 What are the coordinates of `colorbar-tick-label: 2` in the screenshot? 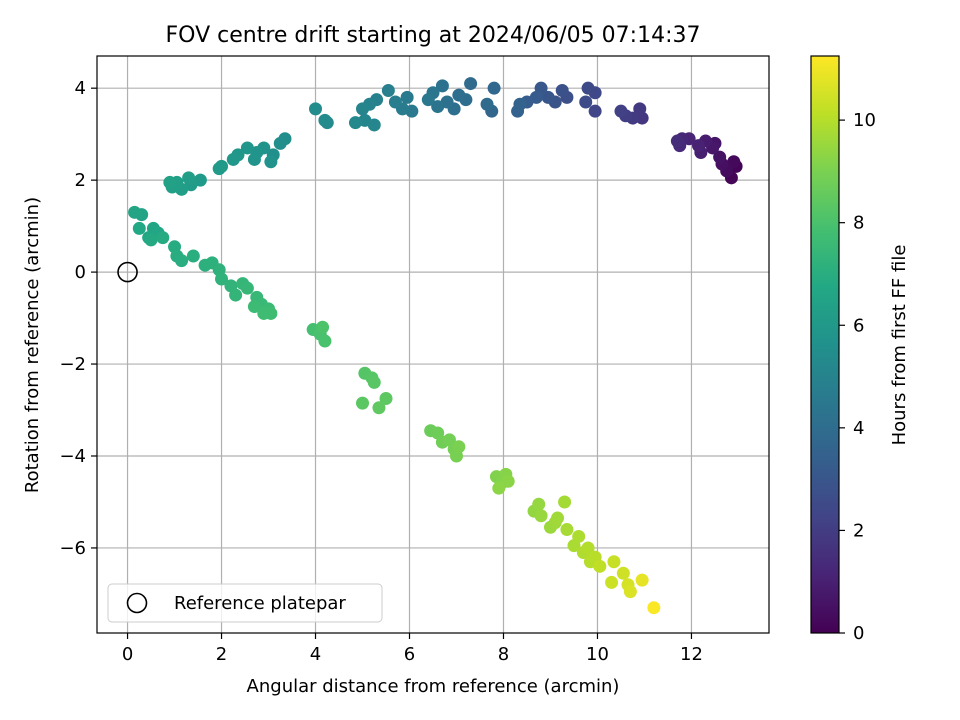 It's located at (858, 530).